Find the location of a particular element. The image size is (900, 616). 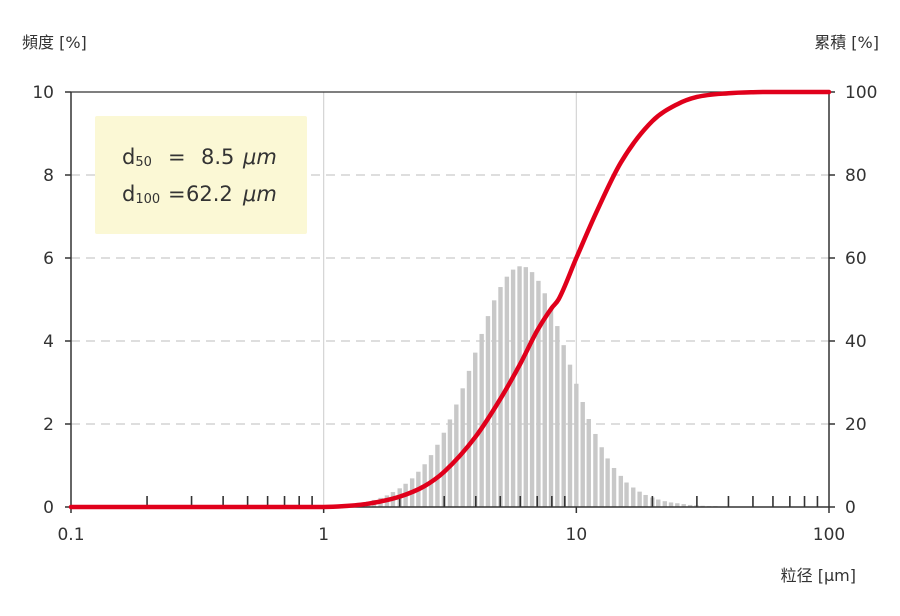

y-left-tick-label: 6 is located at coordinates (48, 259).